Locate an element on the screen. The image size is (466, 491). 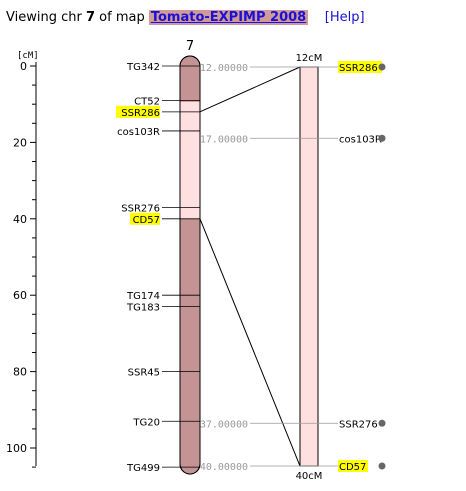
chromosome-number: 7 is located at coordinates (90, 17).